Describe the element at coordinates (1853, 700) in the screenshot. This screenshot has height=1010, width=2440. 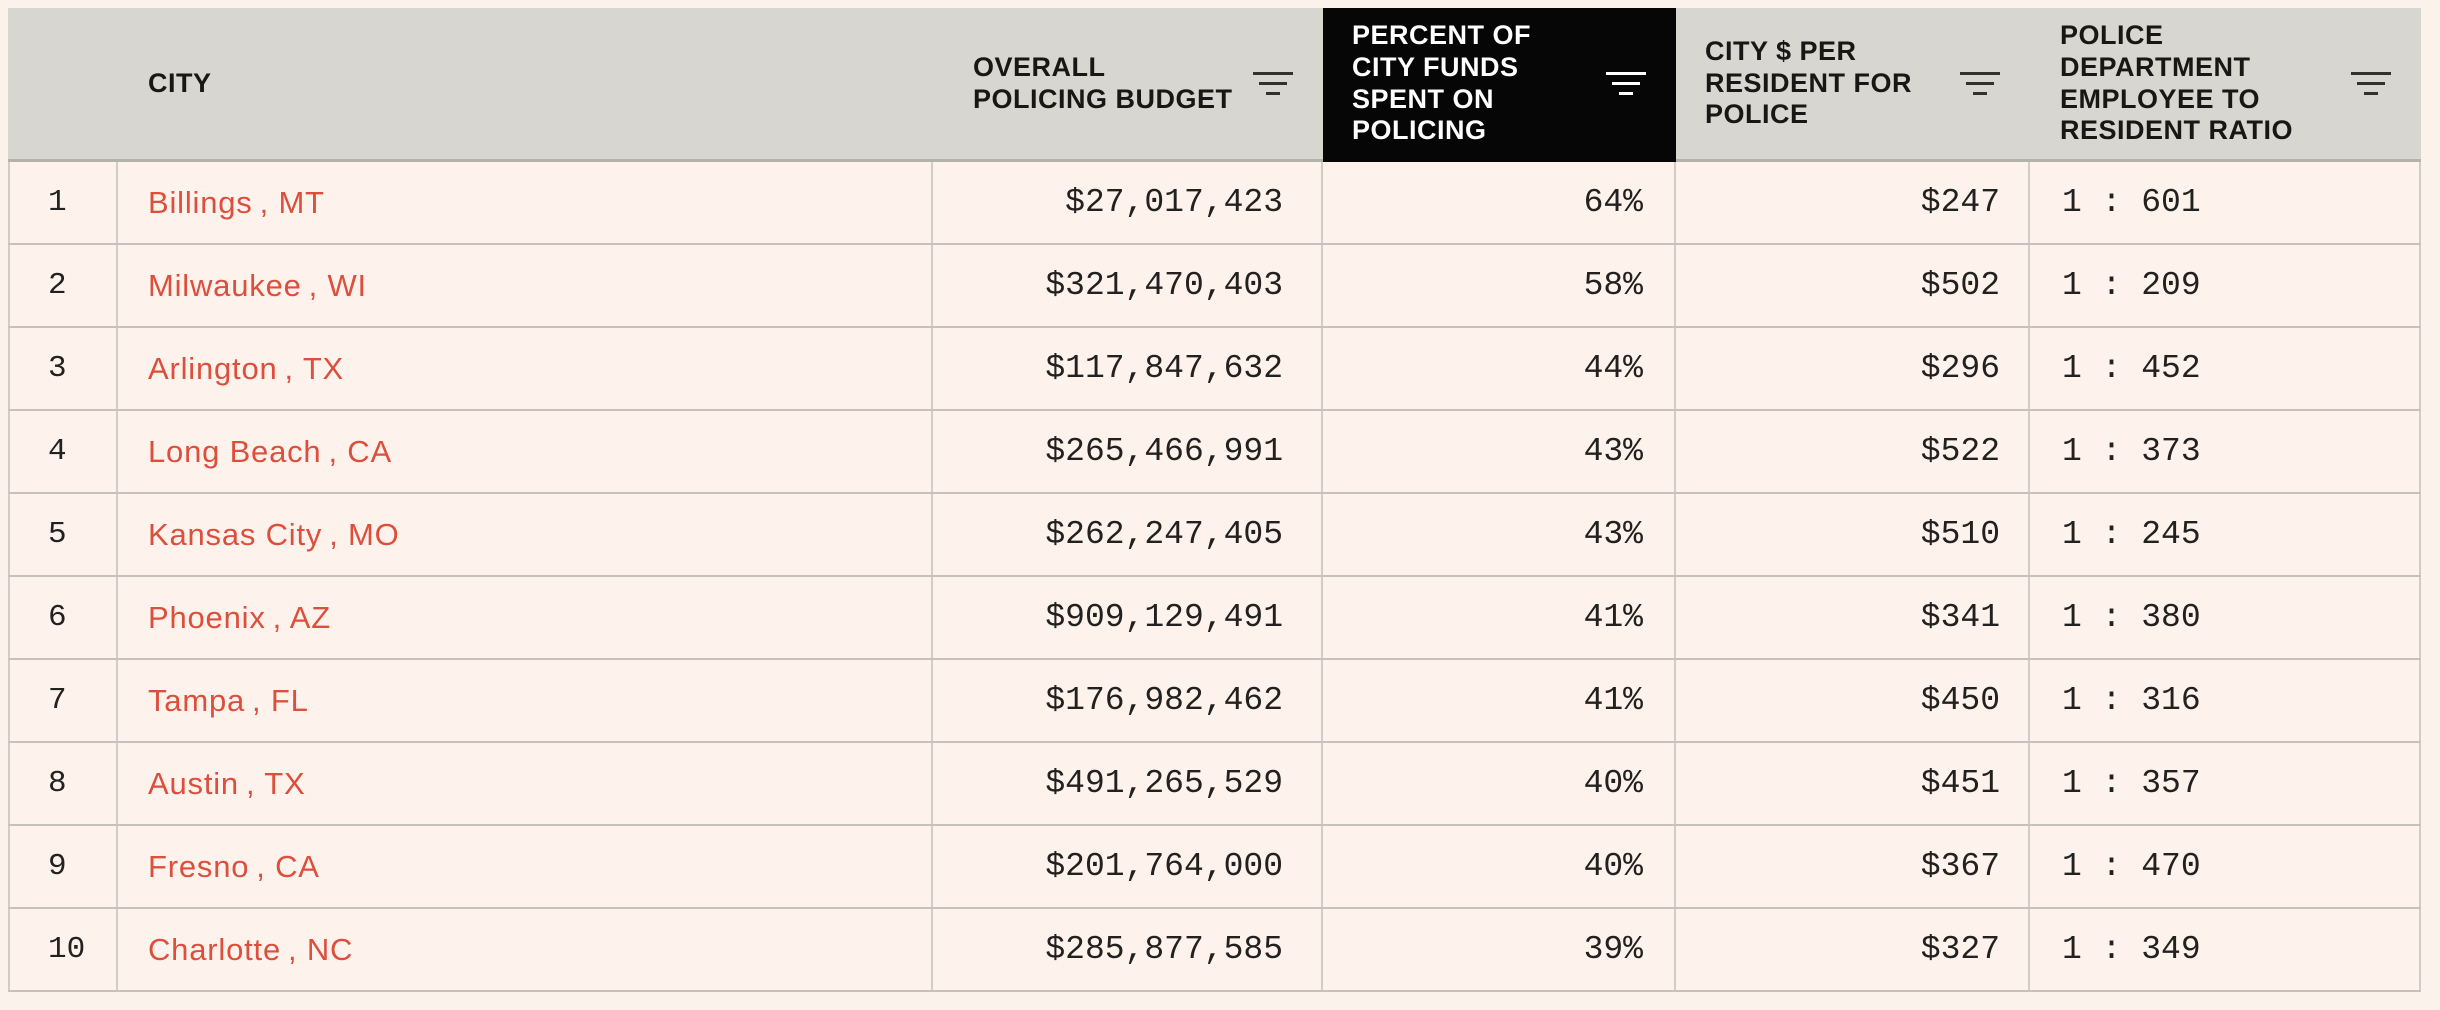
I see `per-resident-cell: $450` at that location.